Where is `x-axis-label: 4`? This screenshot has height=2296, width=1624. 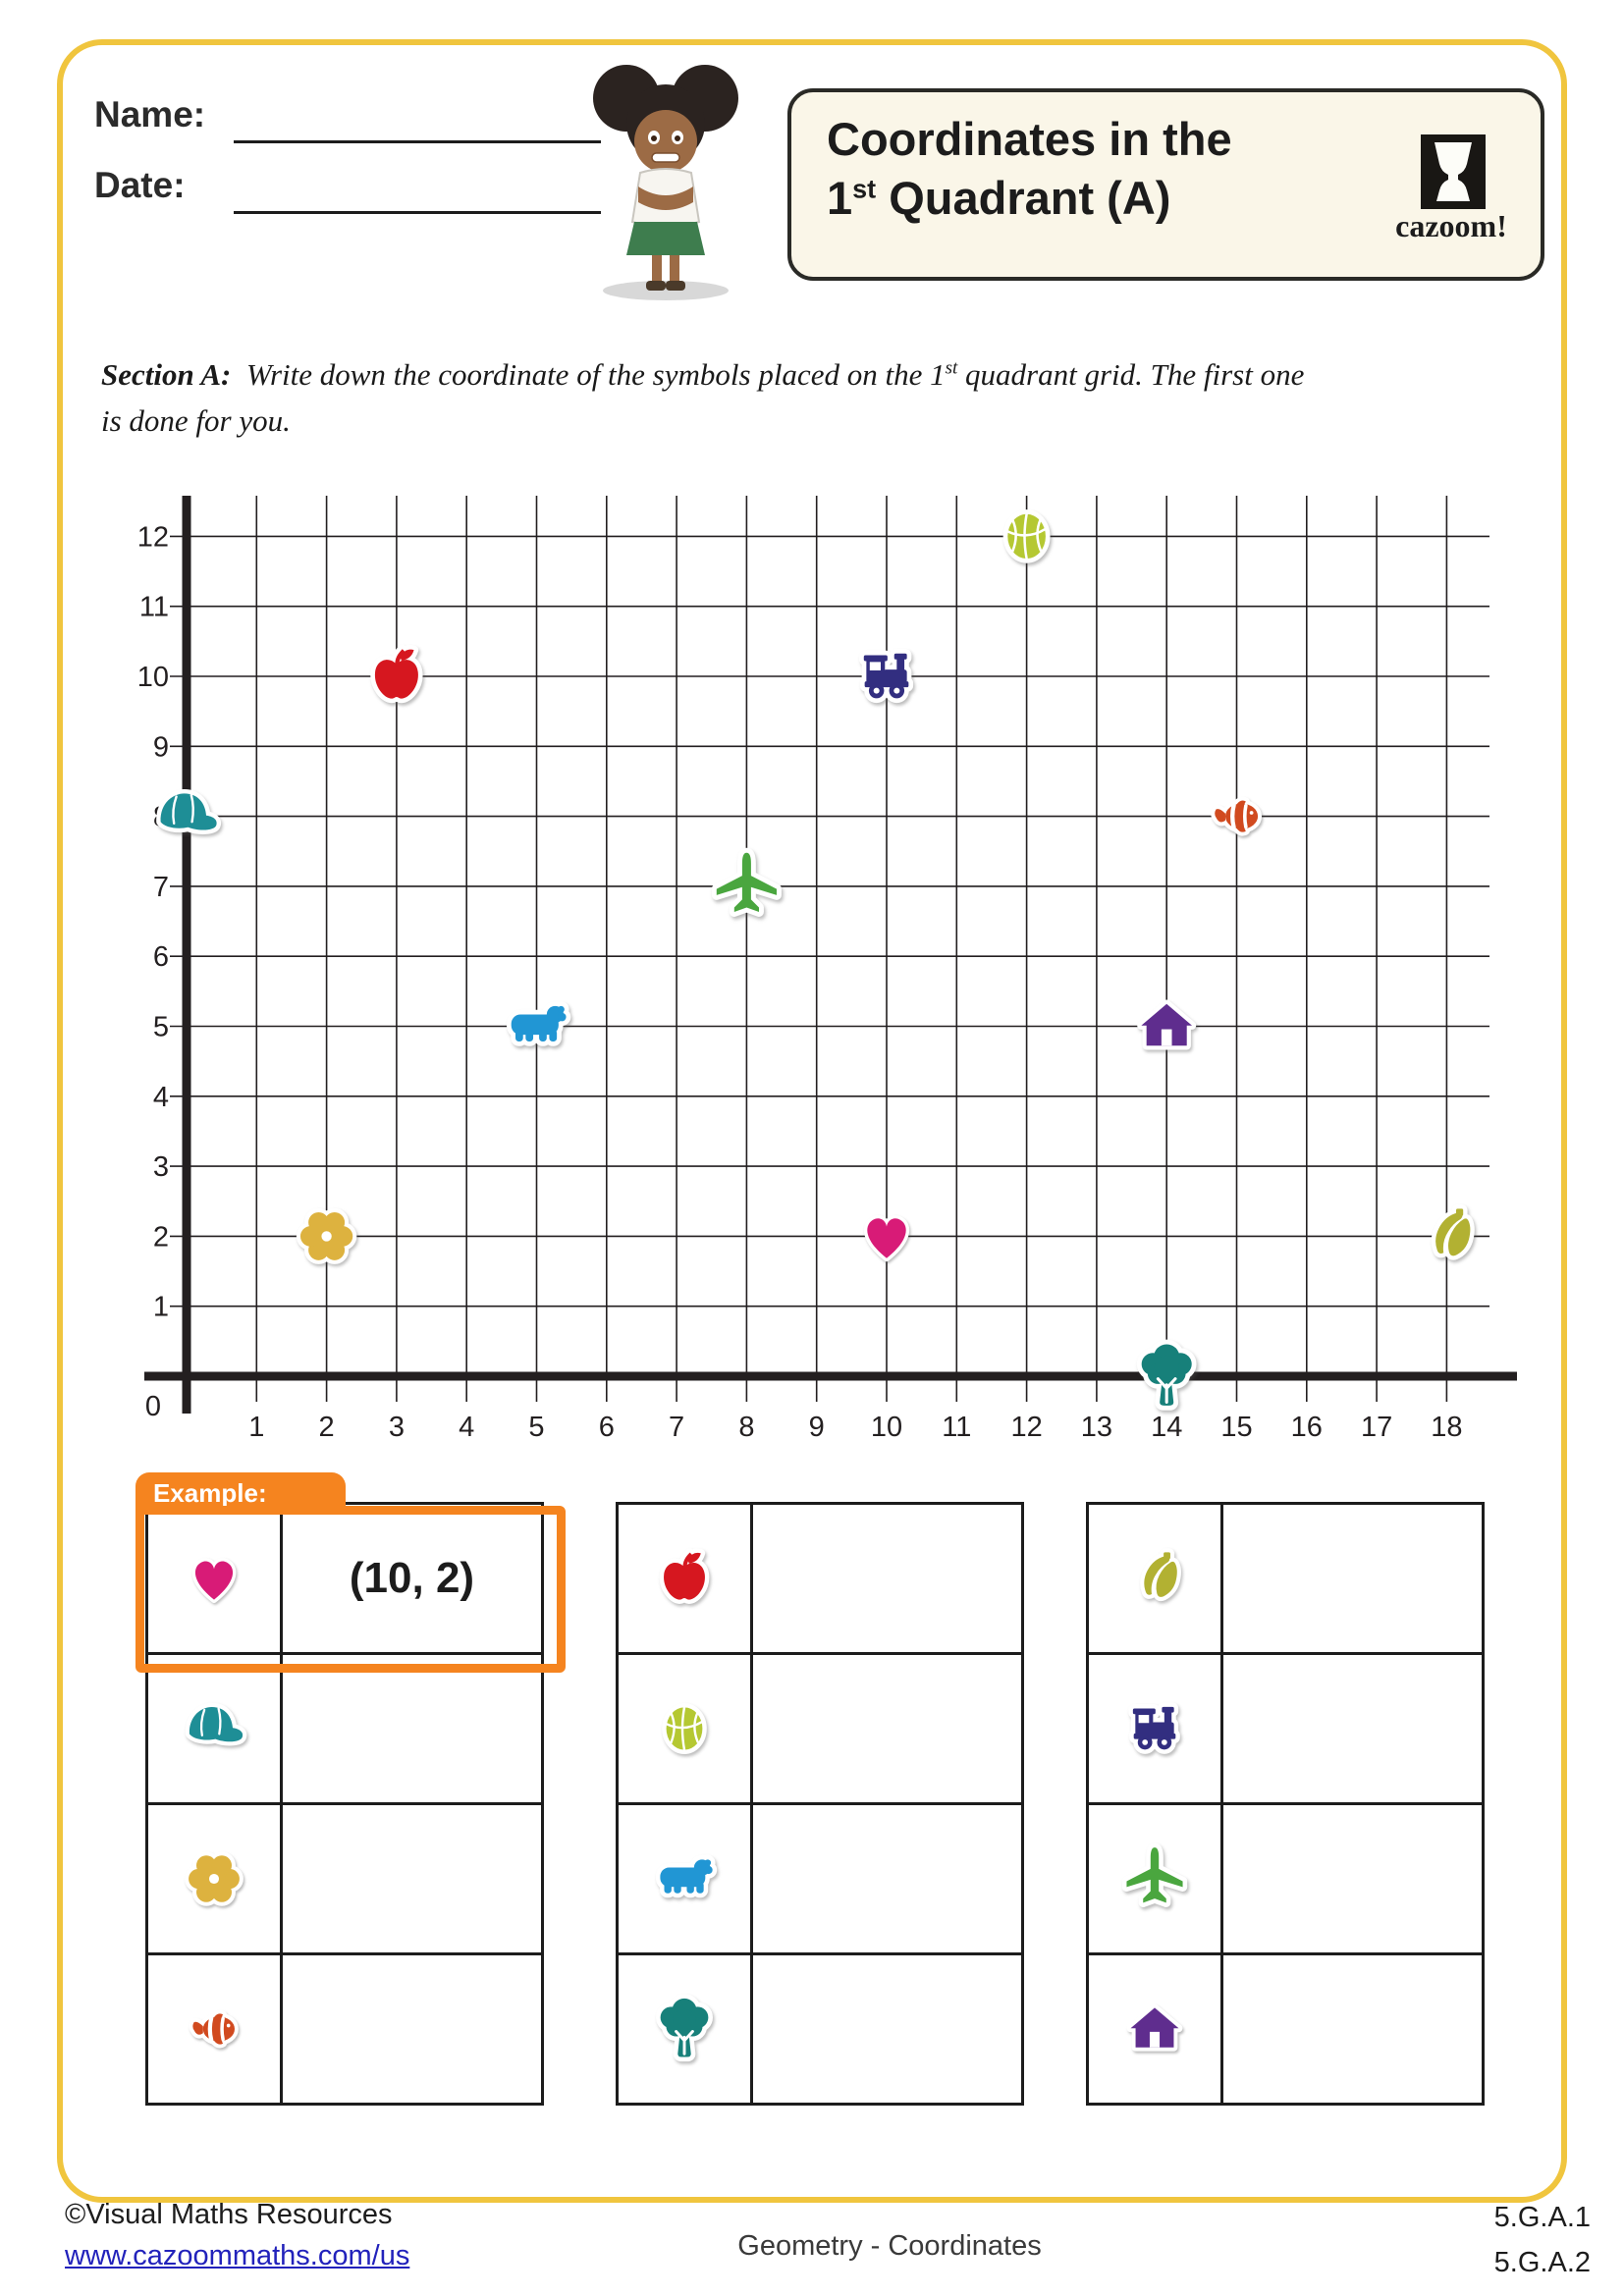 x-axis-label: 4 is located at coordinates (466, 1427).